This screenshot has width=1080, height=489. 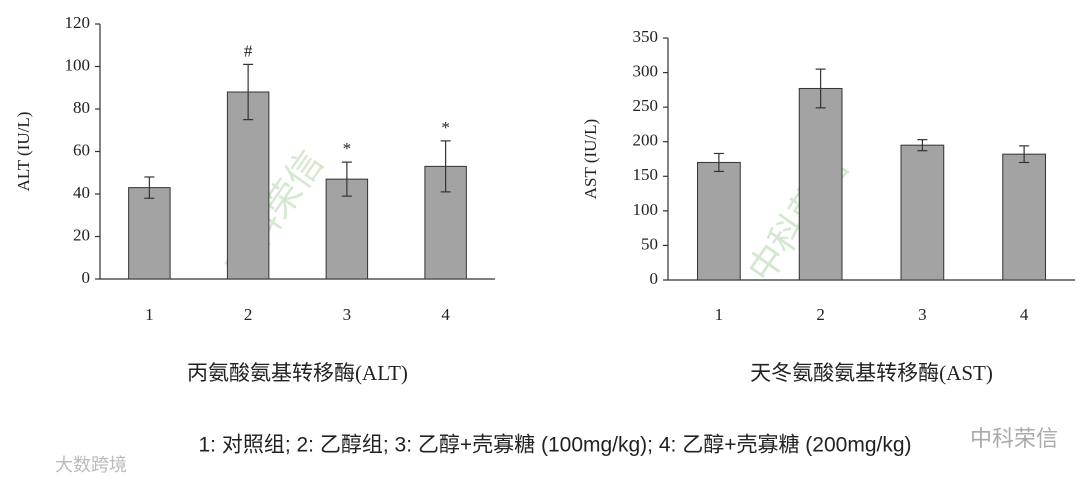 What do you see at coordinates (646, 36) in the screenshot?
I see `y-tick-label: 350` at bounding box center [646, 36].